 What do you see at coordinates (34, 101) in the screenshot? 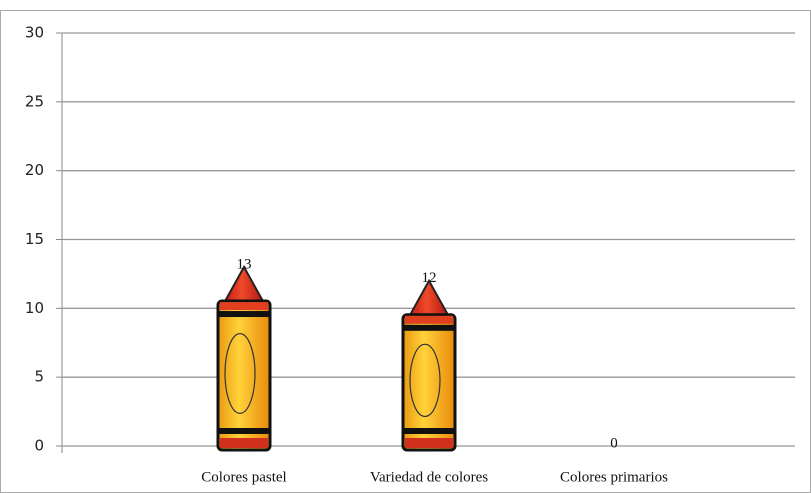
I see `y-tick-label: 25` at bounding box center [34, 101].